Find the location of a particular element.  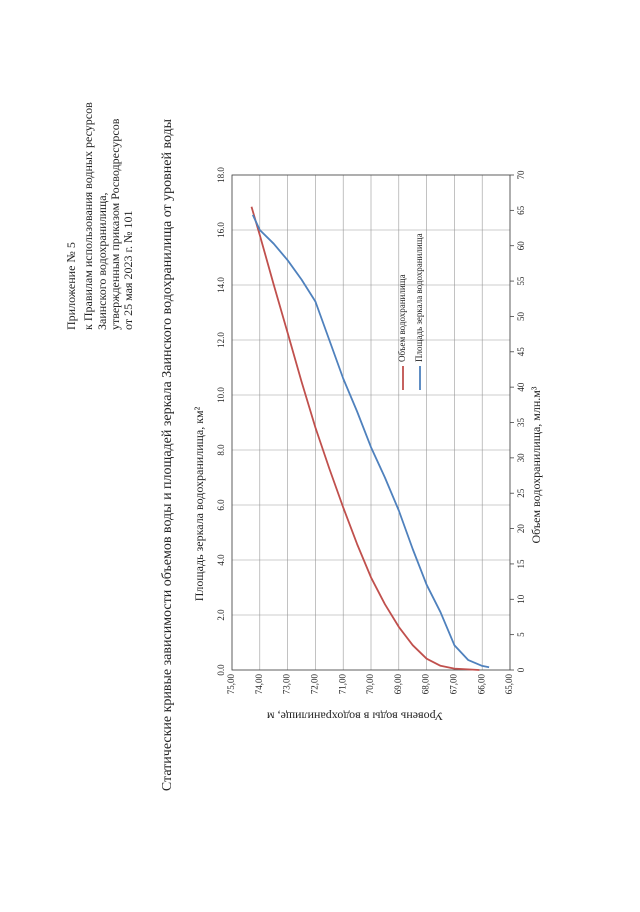

y-tick-label: 75,00 is located at coordinates (231, 684).